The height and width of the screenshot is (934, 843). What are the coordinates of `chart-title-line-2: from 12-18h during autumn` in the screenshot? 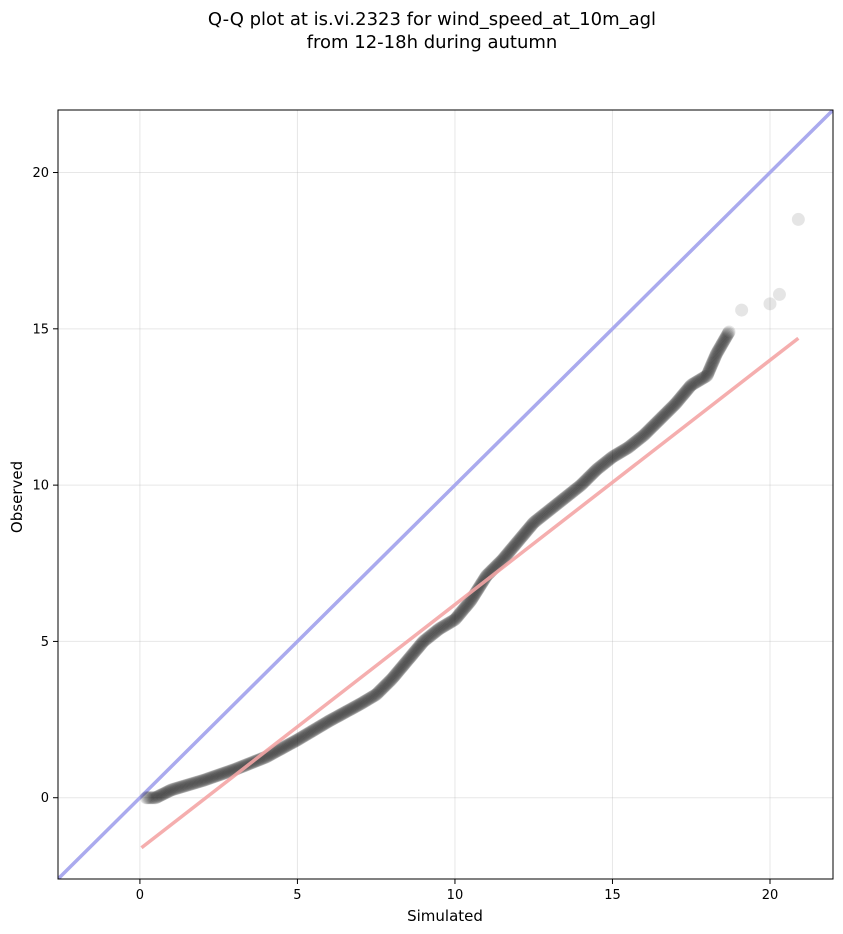 It's located at (432, 42).